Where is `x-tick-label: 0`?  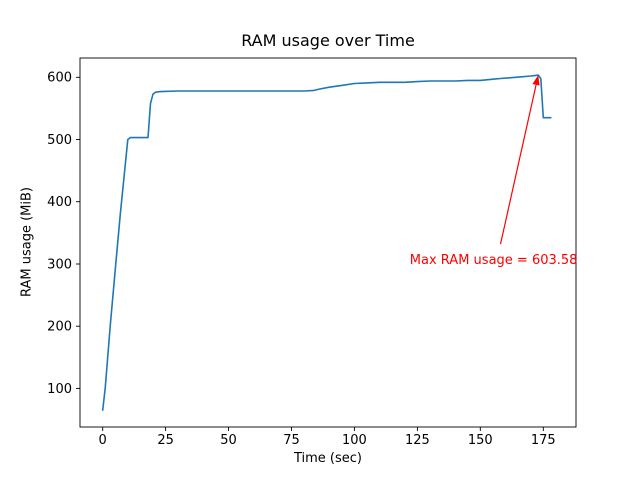 x-tick-label: 0 is located at coordinates (103, 440).